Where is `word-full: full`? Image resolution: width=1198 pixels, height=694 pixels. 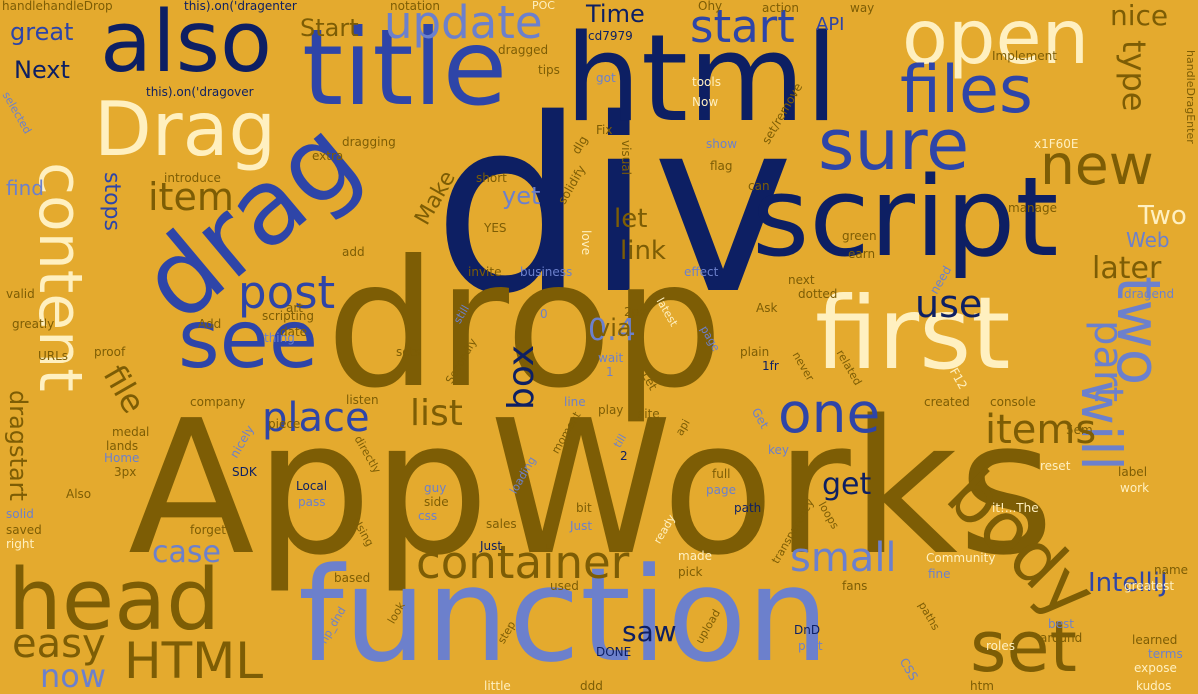
word-full: full is located at coordinates (721, 474).